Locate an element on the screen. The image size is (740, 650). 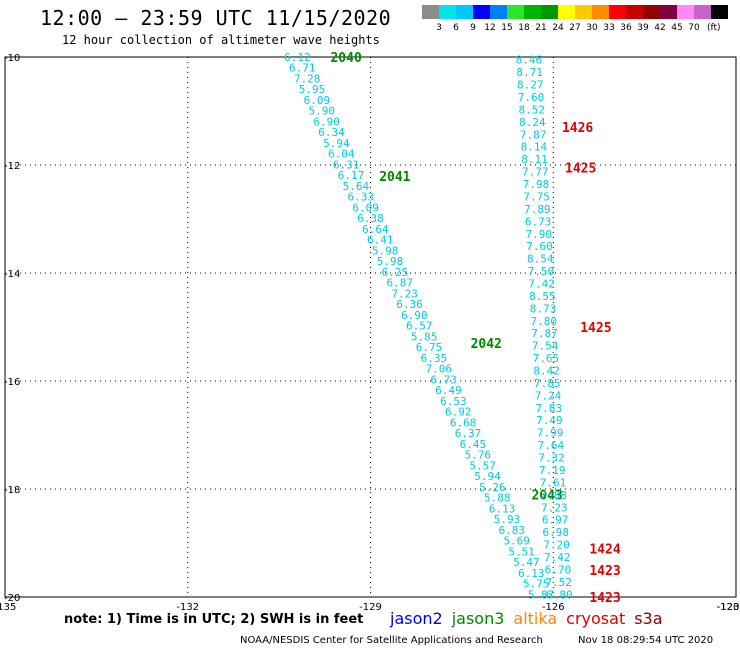
satellite-jason2: jason2 is located at coordinates (416, 618).